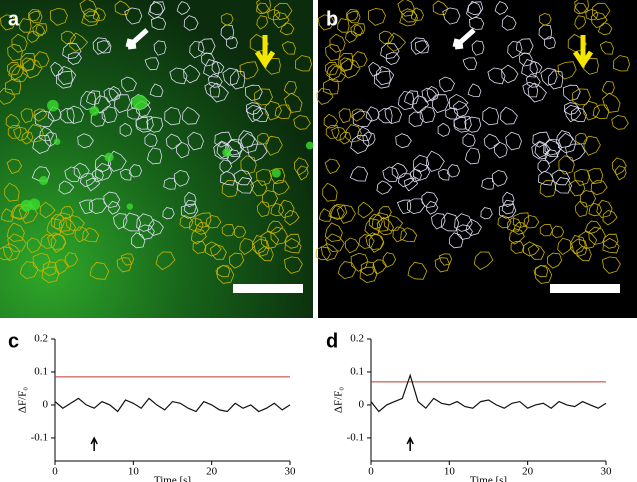  Describe the element at coordinates (172, 478) in the screenshot. I see `x-axis-label: Time [s]` at that location.